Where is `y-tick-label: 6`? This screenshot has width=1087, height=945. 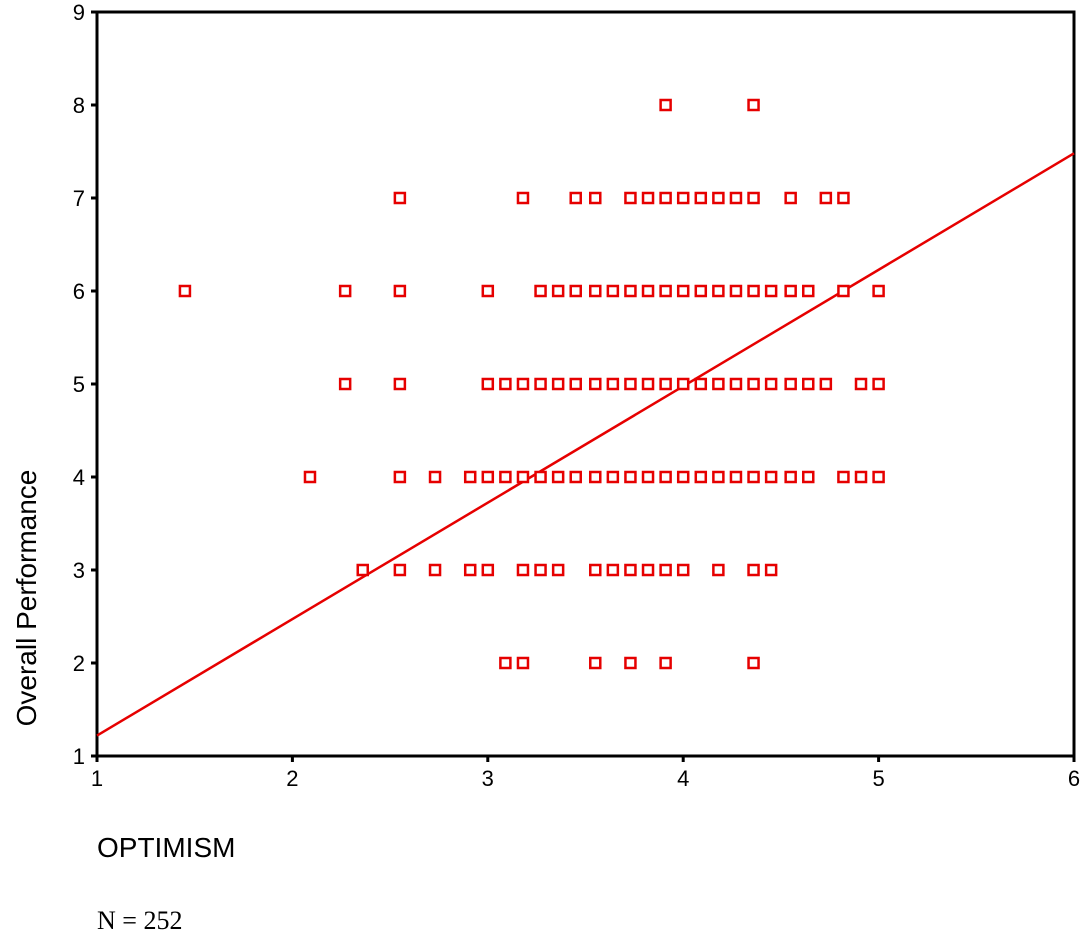
y-tick-label: 6 is located at coordinates (79, 291).